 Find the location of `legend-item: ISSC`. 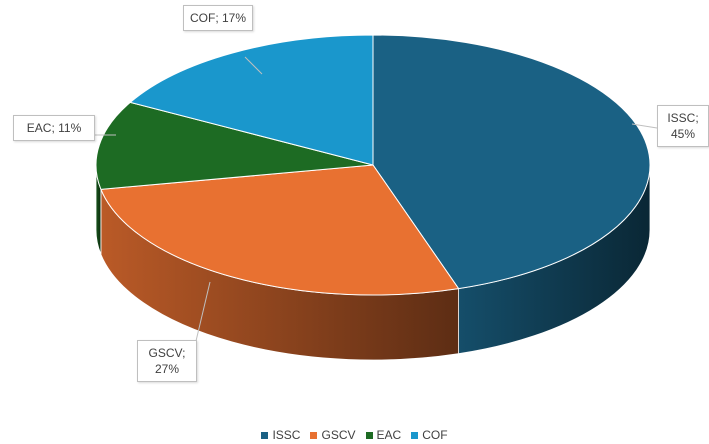

legend-item: ISSC is located at coordinates (280, 435).